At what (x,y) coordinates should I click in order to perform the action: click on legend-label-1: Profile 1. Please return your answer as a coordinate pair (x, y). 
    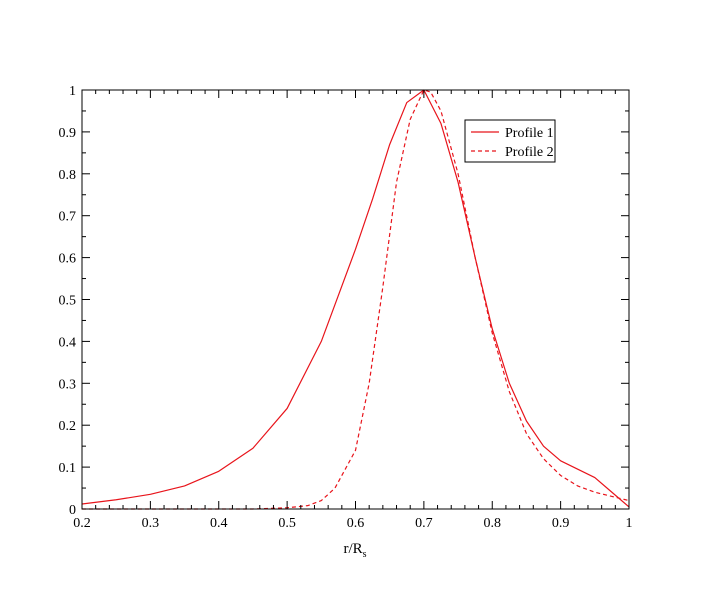
    Looking at the image, I should click on (529, 133).